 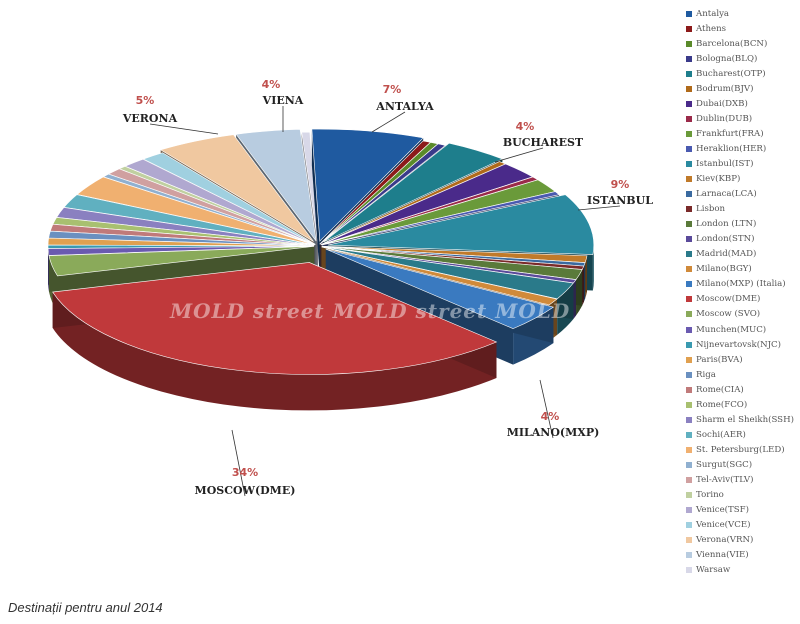 What do you see at coordinates (725, 239) in the screenshot?
I see `legend-label: London(STN)` at bounding box center [725, 239].